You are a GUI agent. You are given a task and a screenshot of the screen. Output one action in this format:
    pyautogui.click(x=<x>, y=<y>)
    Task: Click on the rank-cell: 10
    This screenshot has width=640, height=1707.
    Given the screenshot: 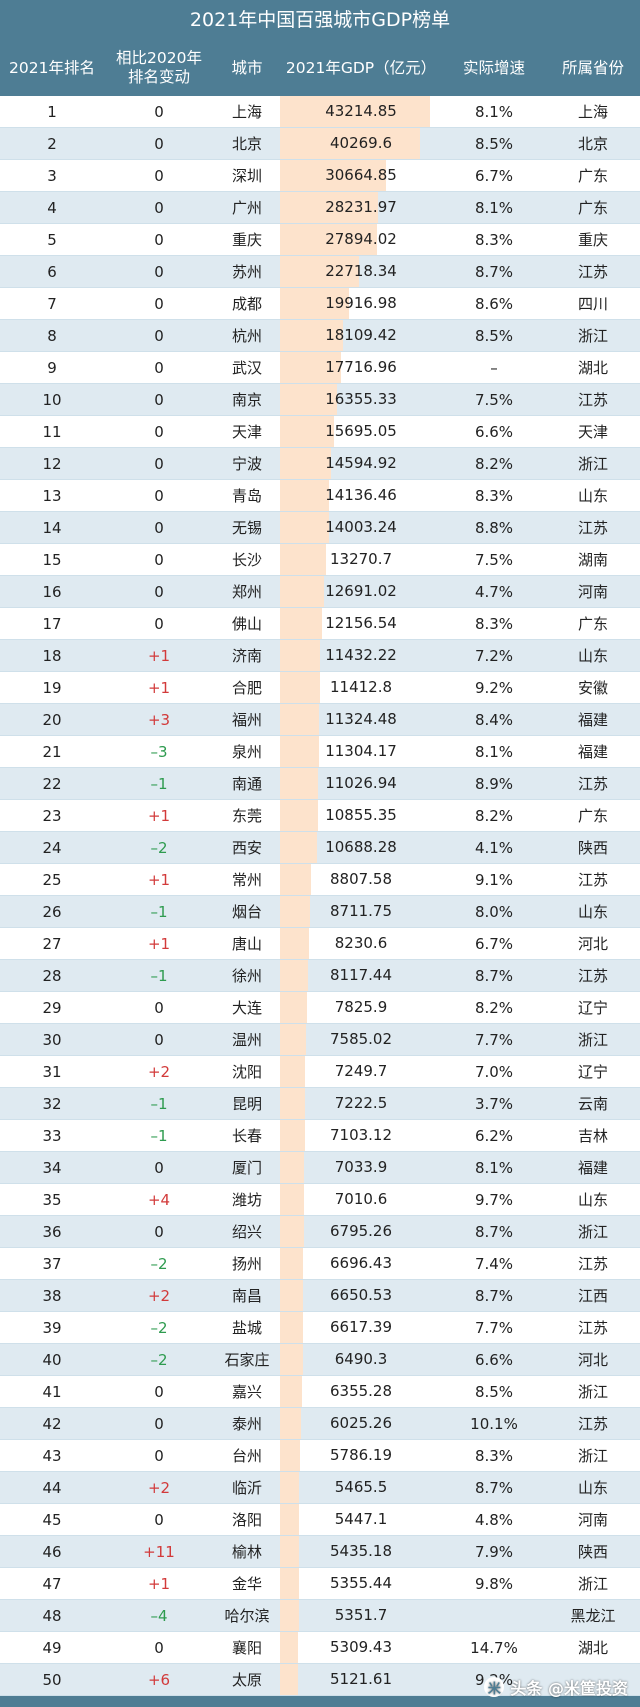 What is the action you would take?
    pyautogui.click(x=52, y=399)
    